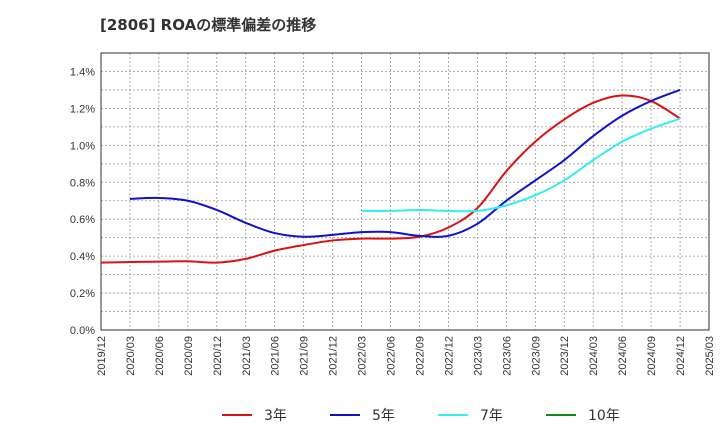  Describe the element at coordinates (449, 356) in the screenshot. I see `x-tick-label: 2022/12` at that location.